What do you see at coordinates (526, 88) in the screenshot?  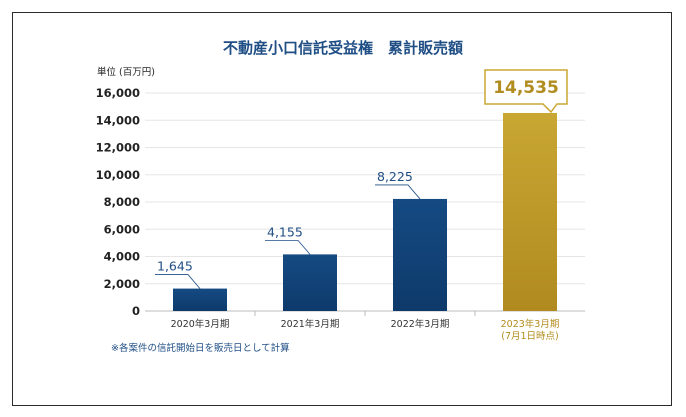 I see `data-label: 14,535` at bounding box center [526, 88].